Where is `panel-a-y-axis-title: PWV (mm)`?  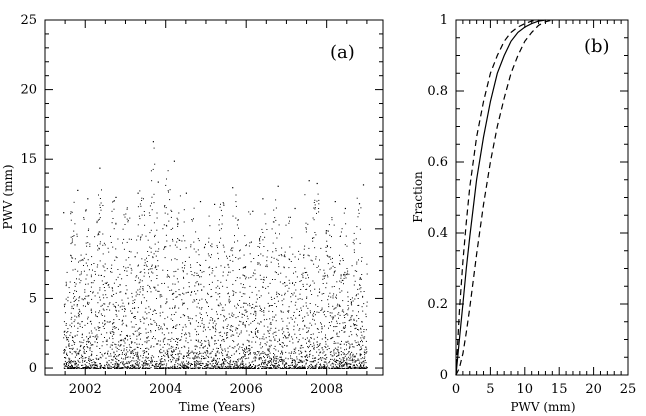 panel-a-y-axis-title: PWV (mm) is located at coordinates (8, 196).